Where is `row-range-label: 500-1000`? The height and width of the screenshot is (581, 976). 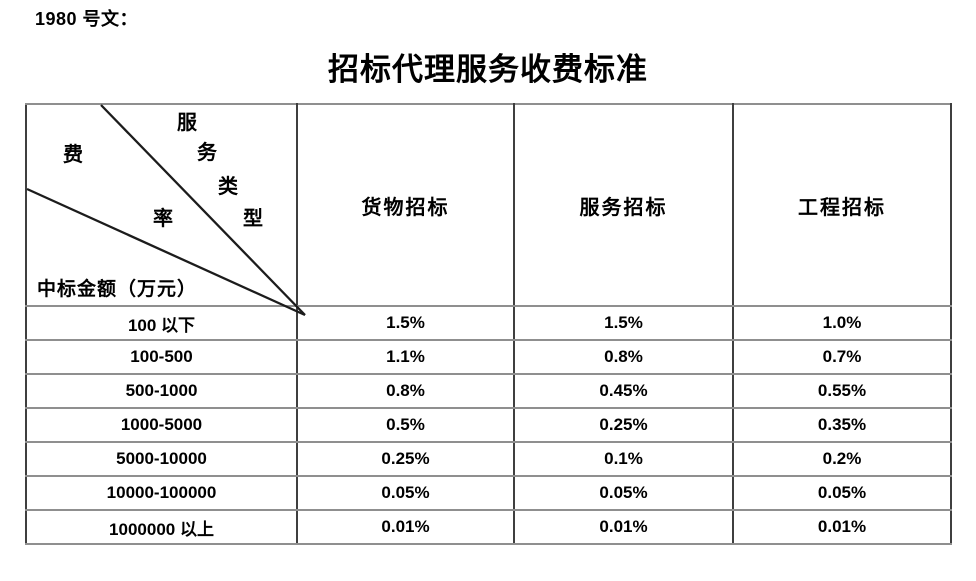 row-range-label: 500-1000 is located at coordinates (161, 391).